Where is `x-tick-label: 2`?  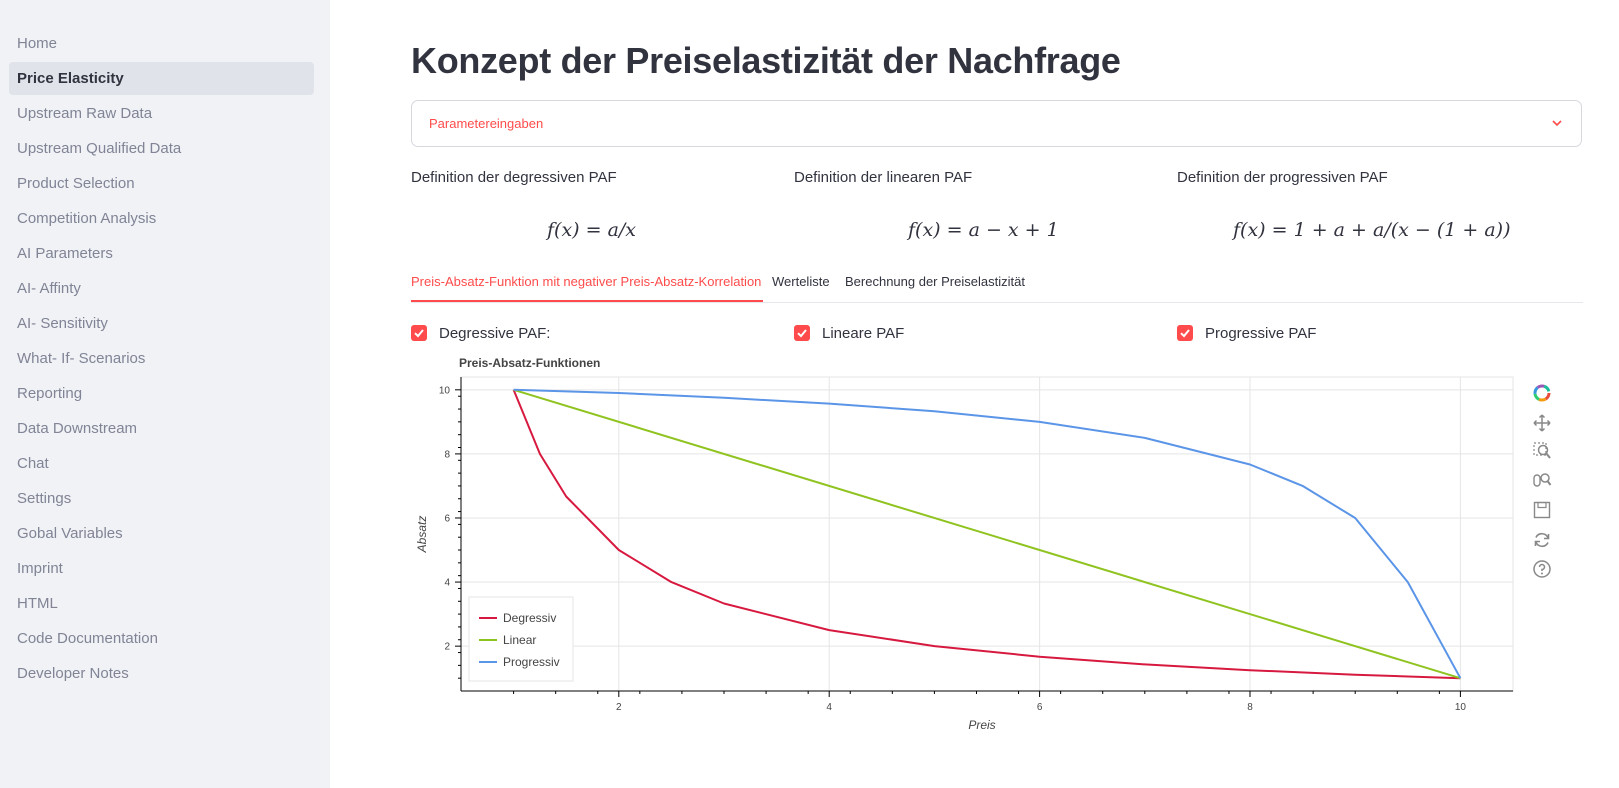 x-tick-label: 2 is located at coordinates (619, 707).